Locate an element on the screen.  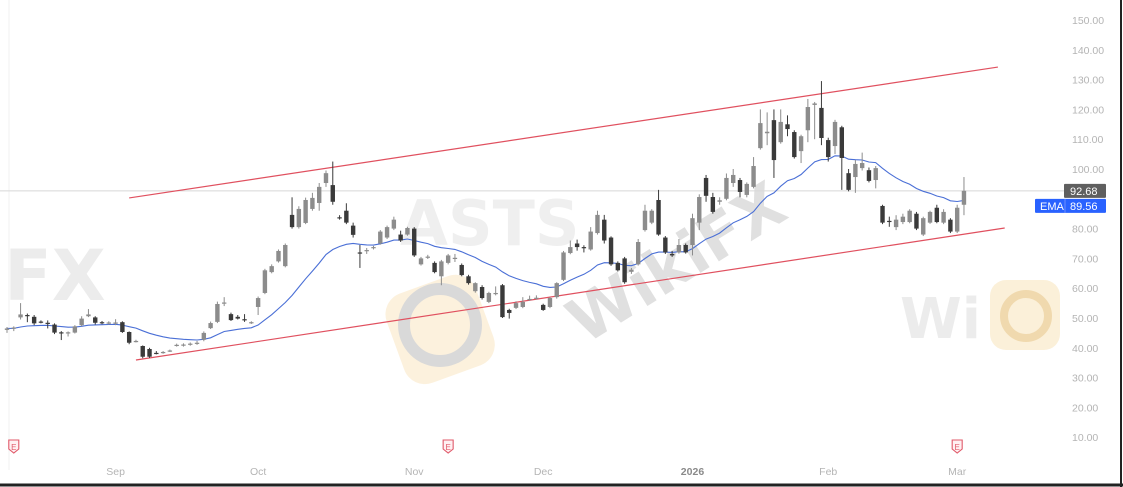
last-price-label: 92.68 is located at coordinates (1084, 192).